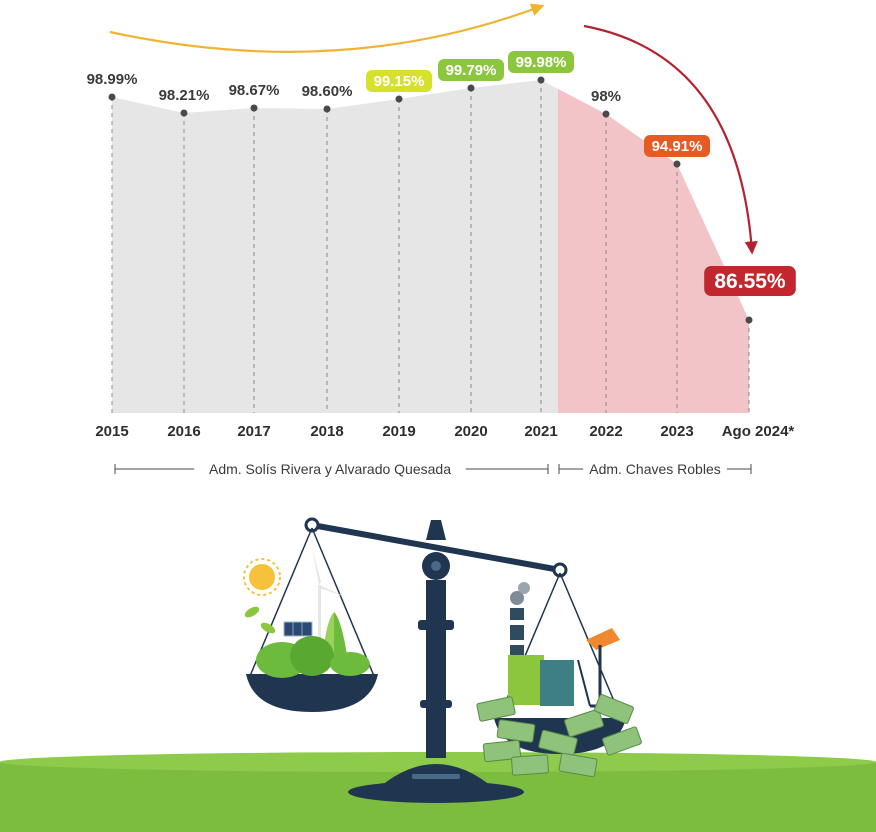  What do you see at coordinates (112, 79) in the screenshot?
I see `value-label: 98.99%` at bounding box center [112, 79].